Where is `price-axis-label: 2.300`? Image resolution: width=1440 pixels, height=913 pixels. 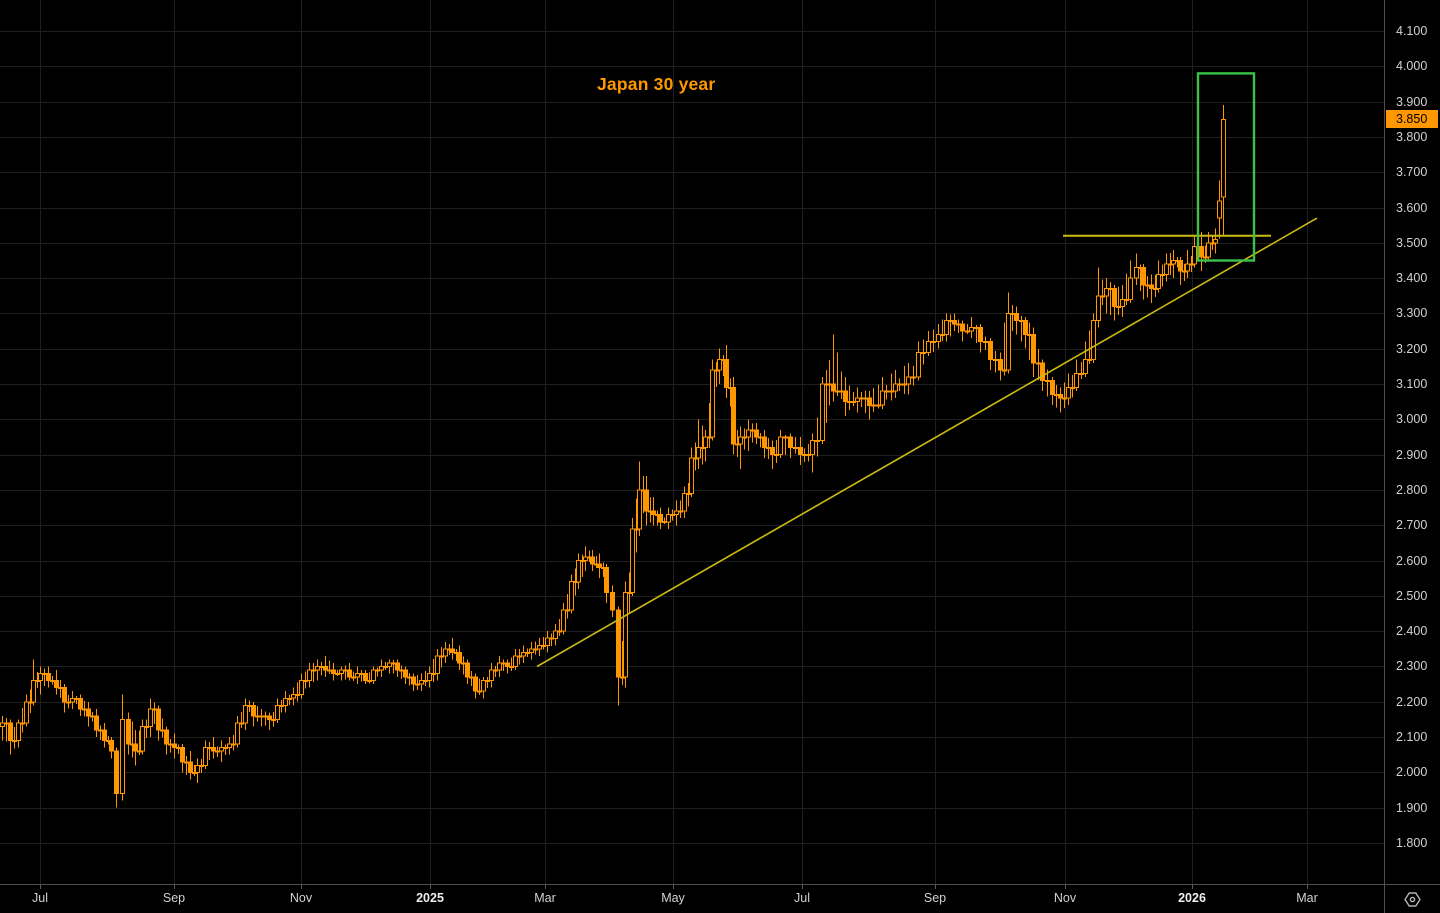 price-axis-label: 2.300 is located at coordinates (1412, 666).